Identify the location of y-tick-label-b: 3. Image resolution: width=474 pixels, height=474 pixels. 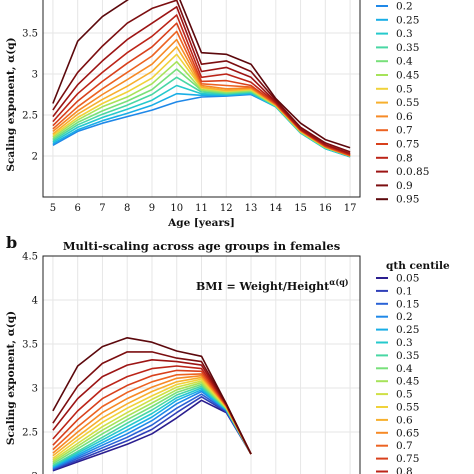
(35, 389).